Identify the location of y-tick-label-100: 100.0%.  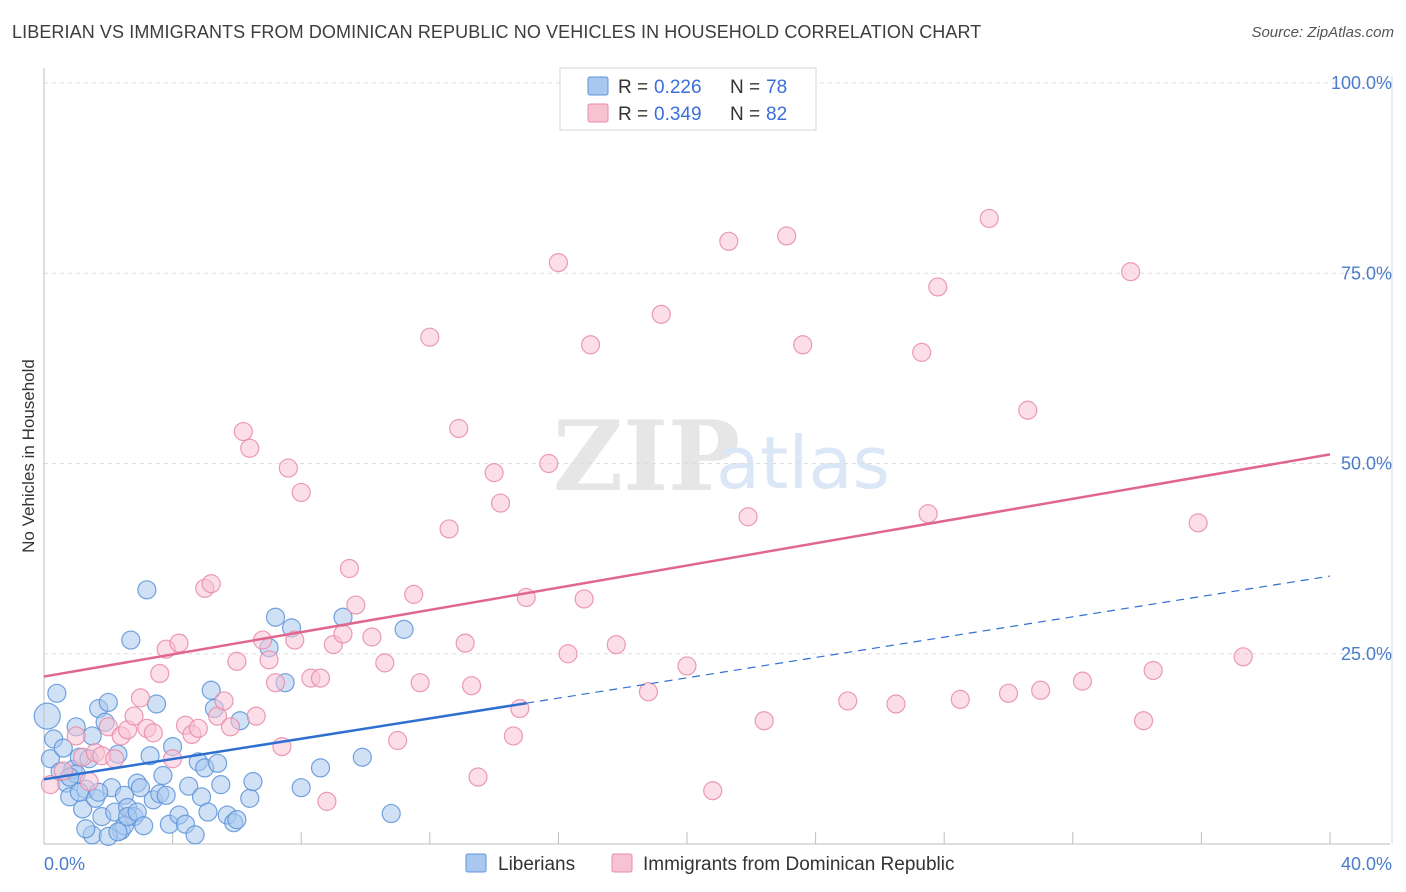
(1361, 83).